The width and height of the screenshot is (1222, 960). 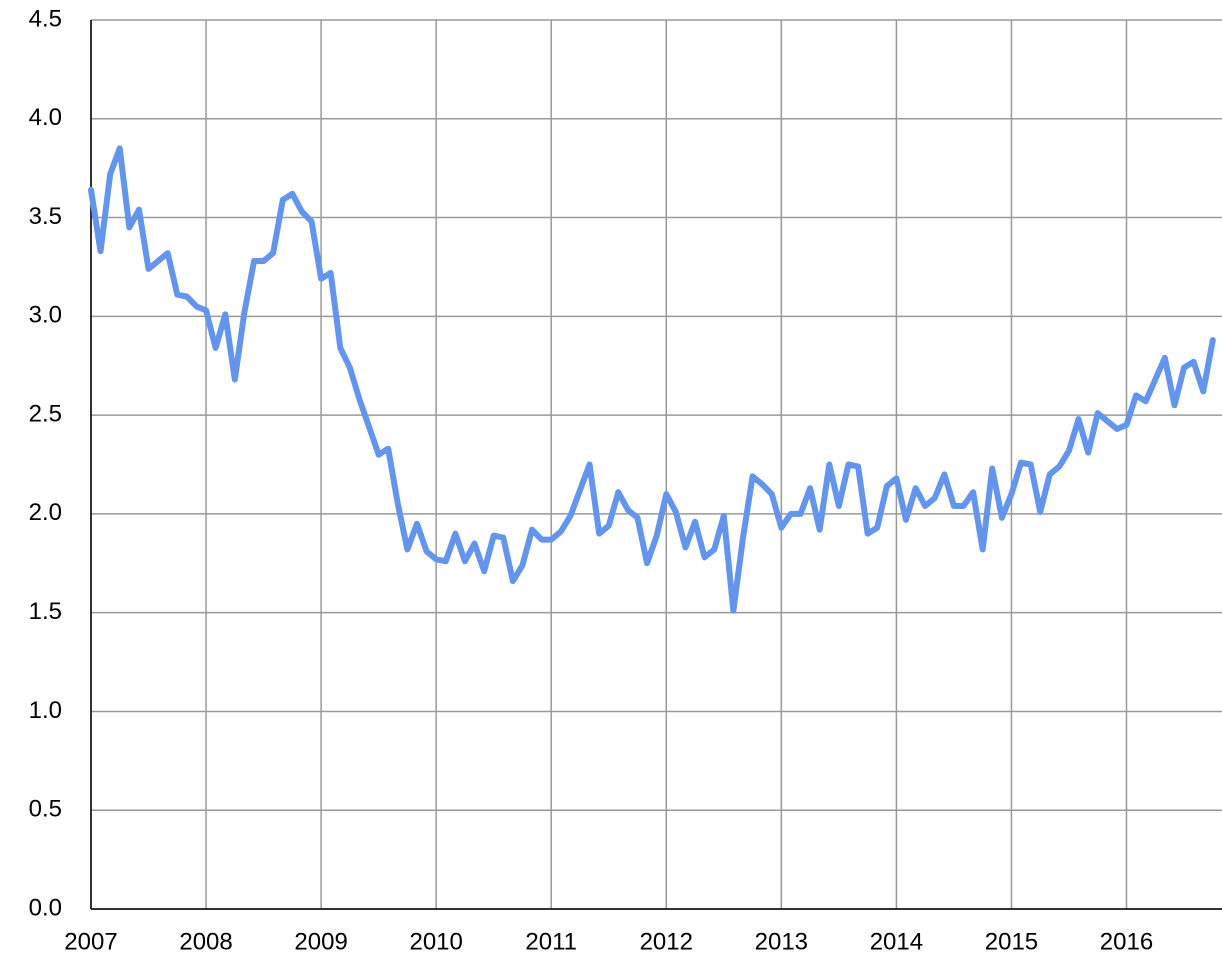 What do you see at coordinates (1126, 941) in the screenshot?
I see `x-tick-label: 2016` at bounding box center [1126, 941].